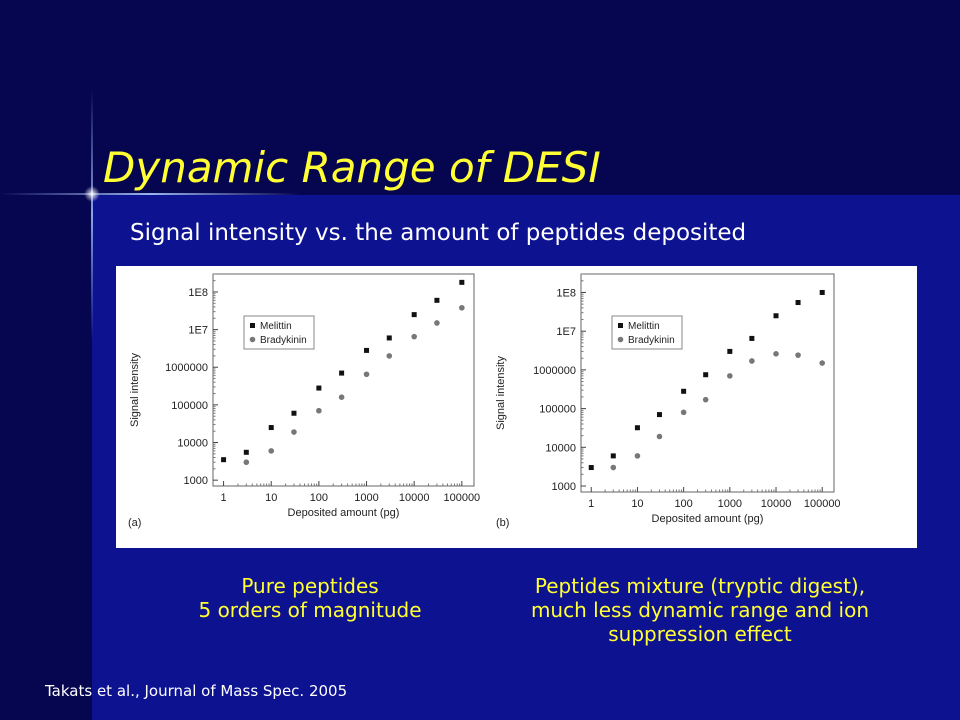 The image size is (960, 720). I want to click on background-left-band, so click(46, 457).